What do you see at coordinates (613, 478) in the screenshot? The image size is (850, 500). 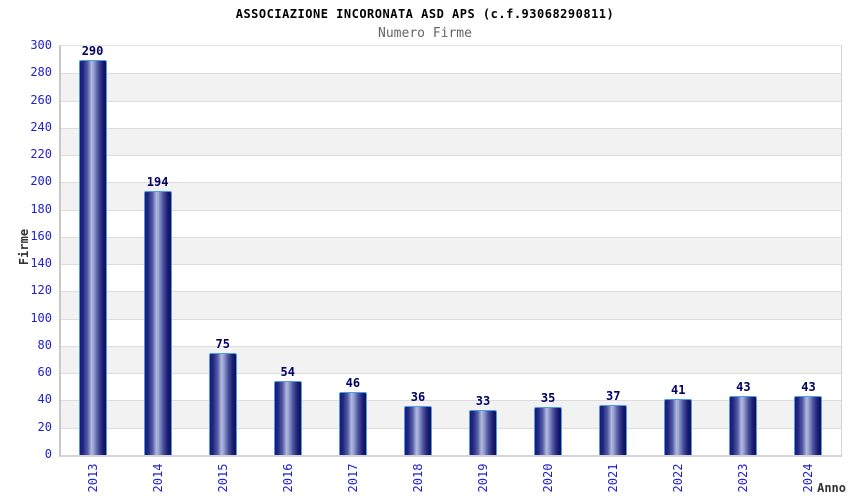 I see `x-tick-label: 2021` at bounding box center [613, 478].